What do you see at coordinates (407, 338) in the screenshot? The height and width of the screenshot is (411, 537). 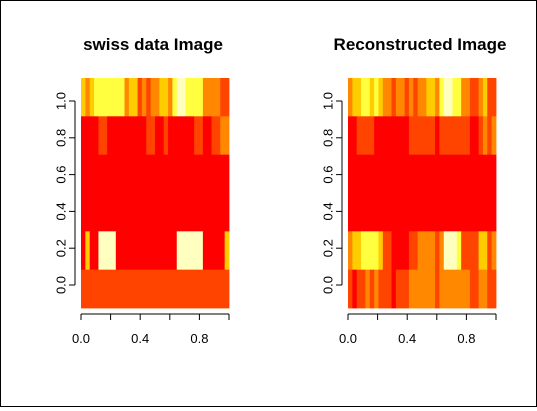 I see `x-tick-label: 0.4` at bounding box center [407, 338].